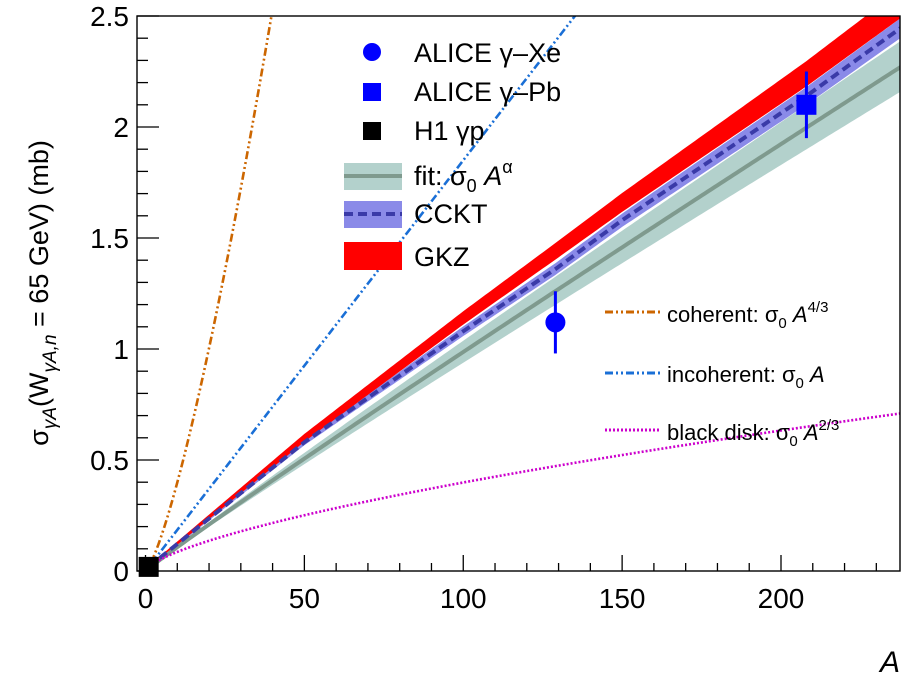  Describe the element at coordinates (451, 214) in the screenshot. I see `legend-label-cckt: CCKT` at that location.